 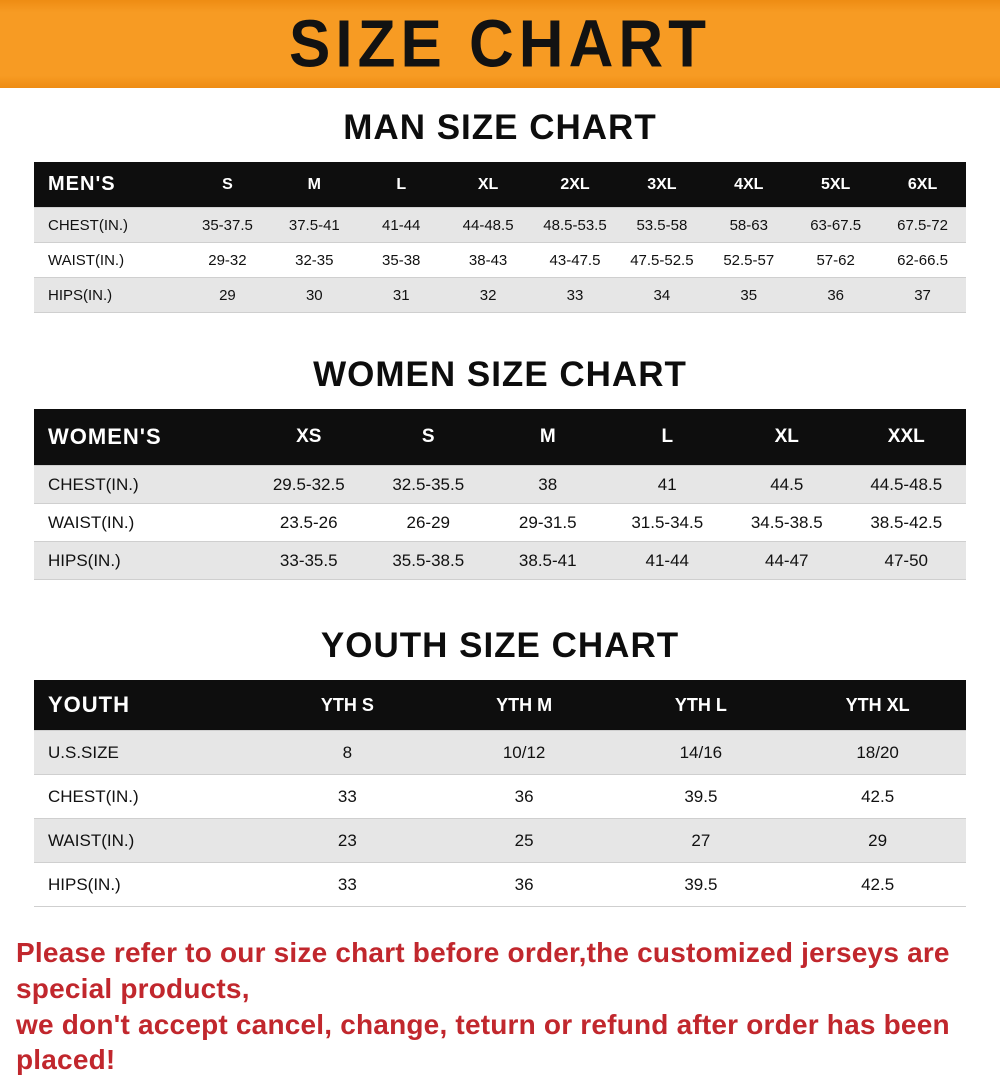 I want to click on table-cell: 52.5-57, so click(x=749, y=260).